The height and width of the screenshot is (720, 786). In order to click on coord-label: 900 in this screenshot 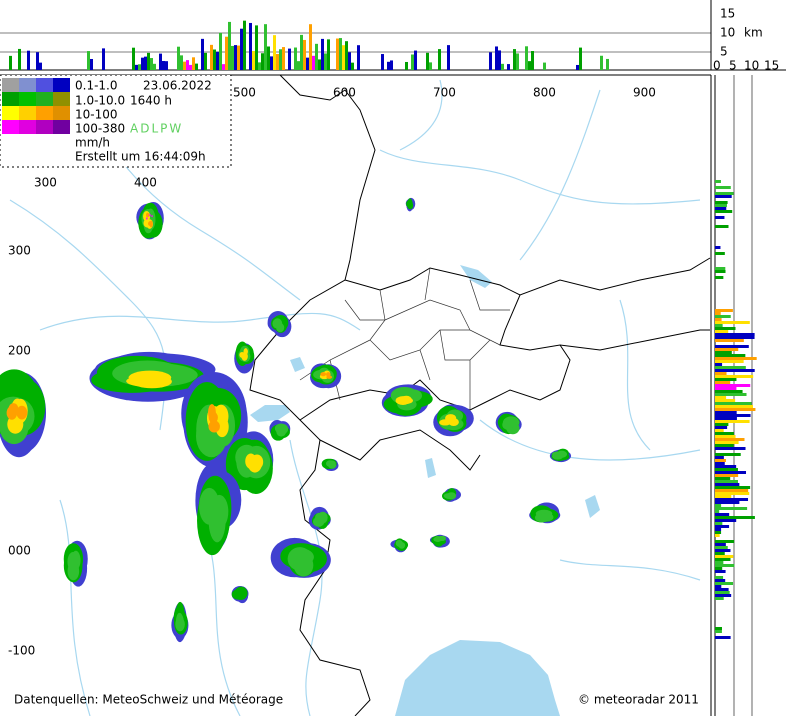, I will do `click(644, 93)`.